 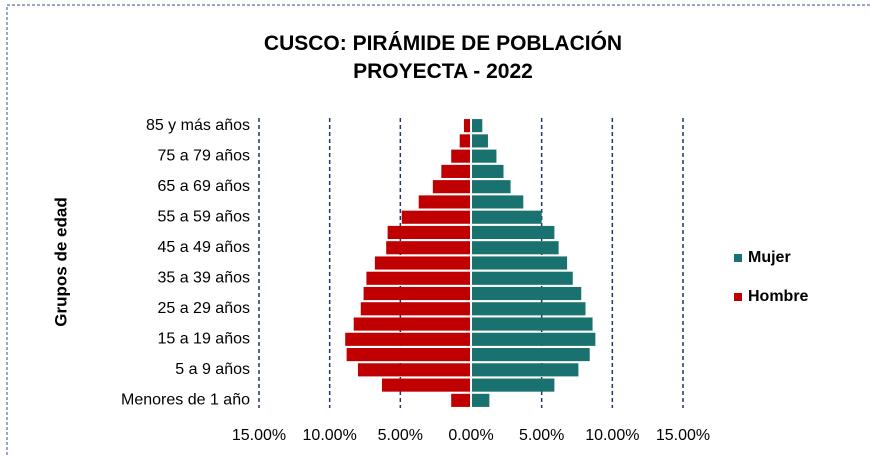 I want to click on y-tick-label: 55 a 59 años, so click(x=203, y=216).